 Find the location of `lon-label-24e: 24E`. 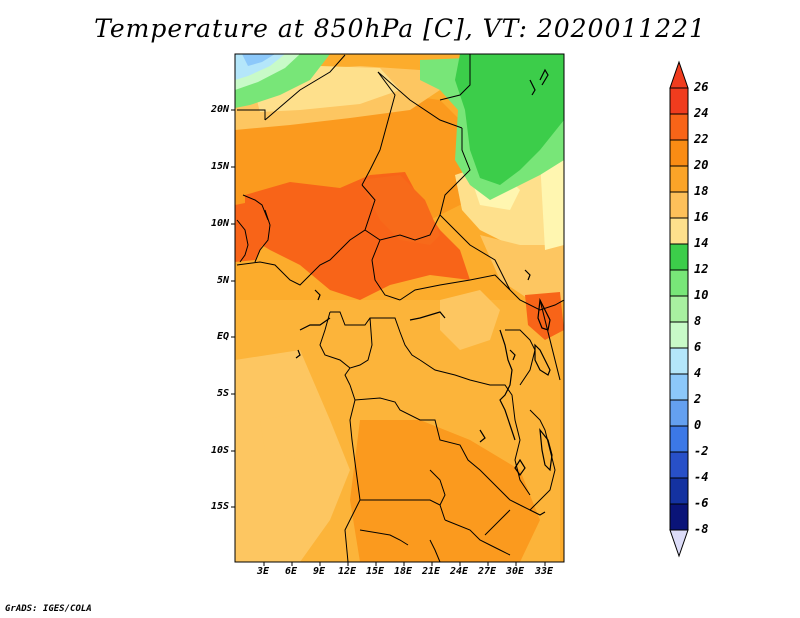

lon-label-24e: 24E is located at coordinates (459, 571).